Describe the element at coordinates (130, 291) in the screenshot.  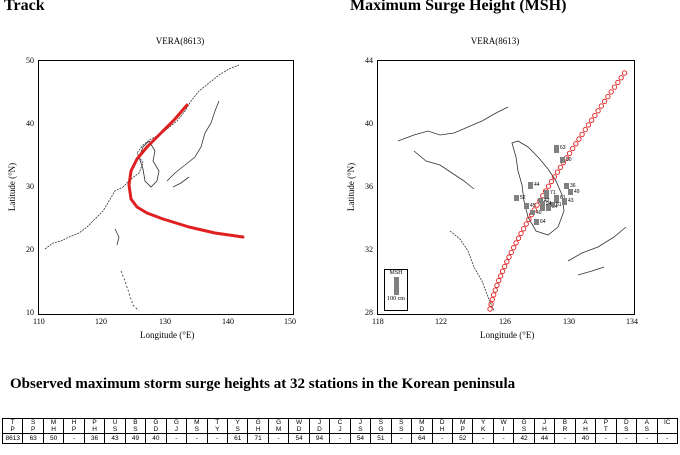
I see `track-map-philippines` at that location.